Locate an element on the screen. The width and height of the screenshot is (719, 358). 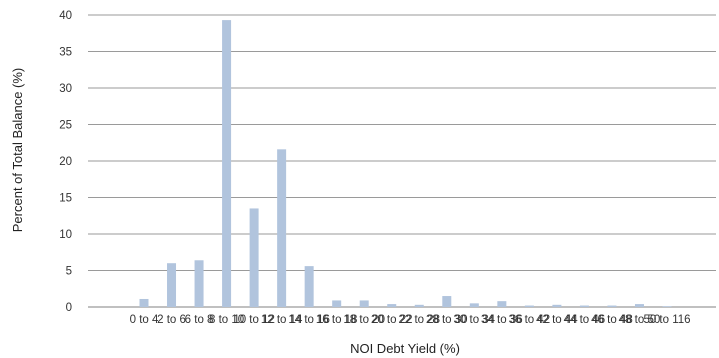
y-tick-label: 30 is located at coordinates (65, 89).